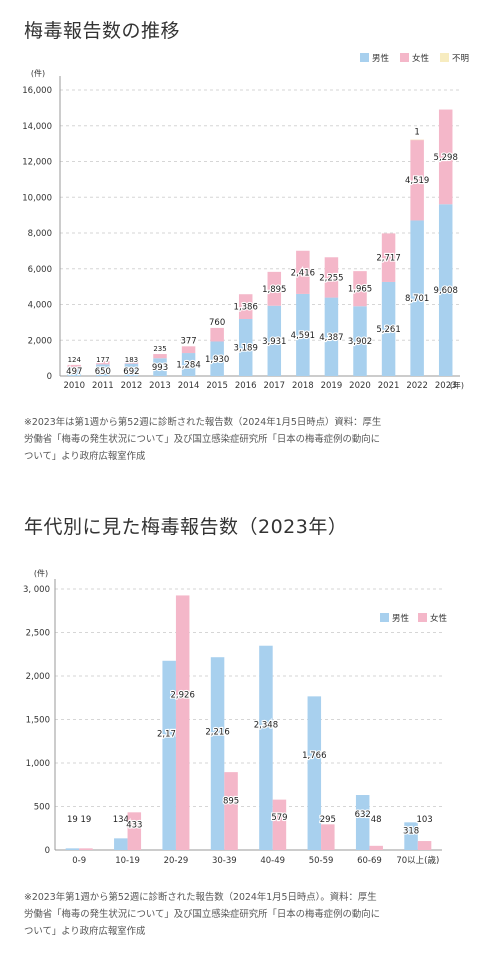 This screenshot has width=477, height=966. What do you see at coordinates (231, 801) in the screenshot?
I see `data-label: 895` at bounding box center [231, 801].